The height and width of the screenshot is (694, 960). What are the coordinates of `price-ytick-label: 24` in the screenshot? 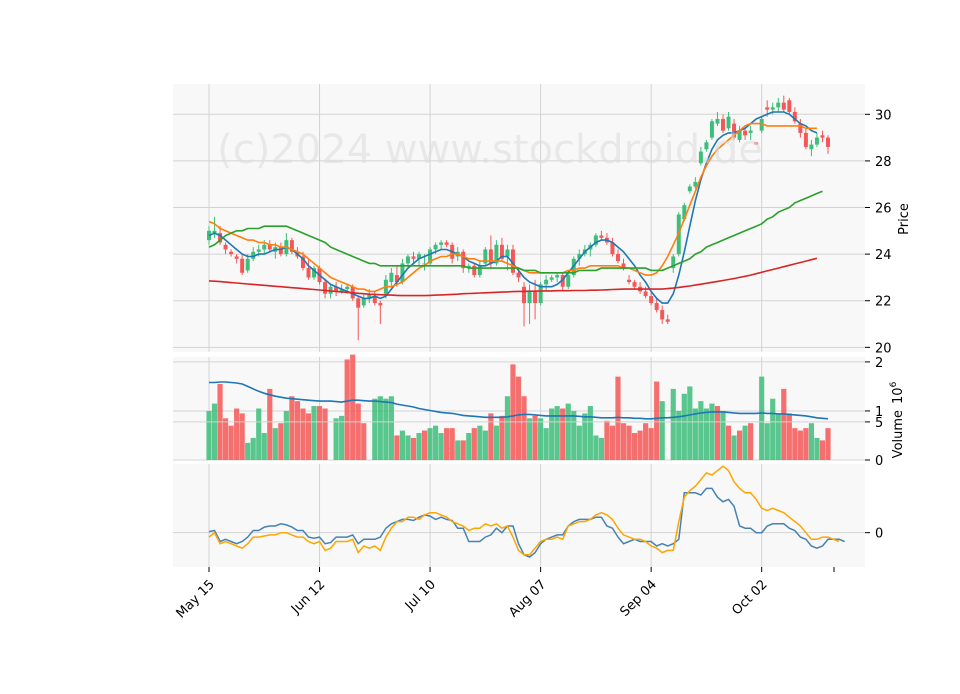 It's located at (883, 255).